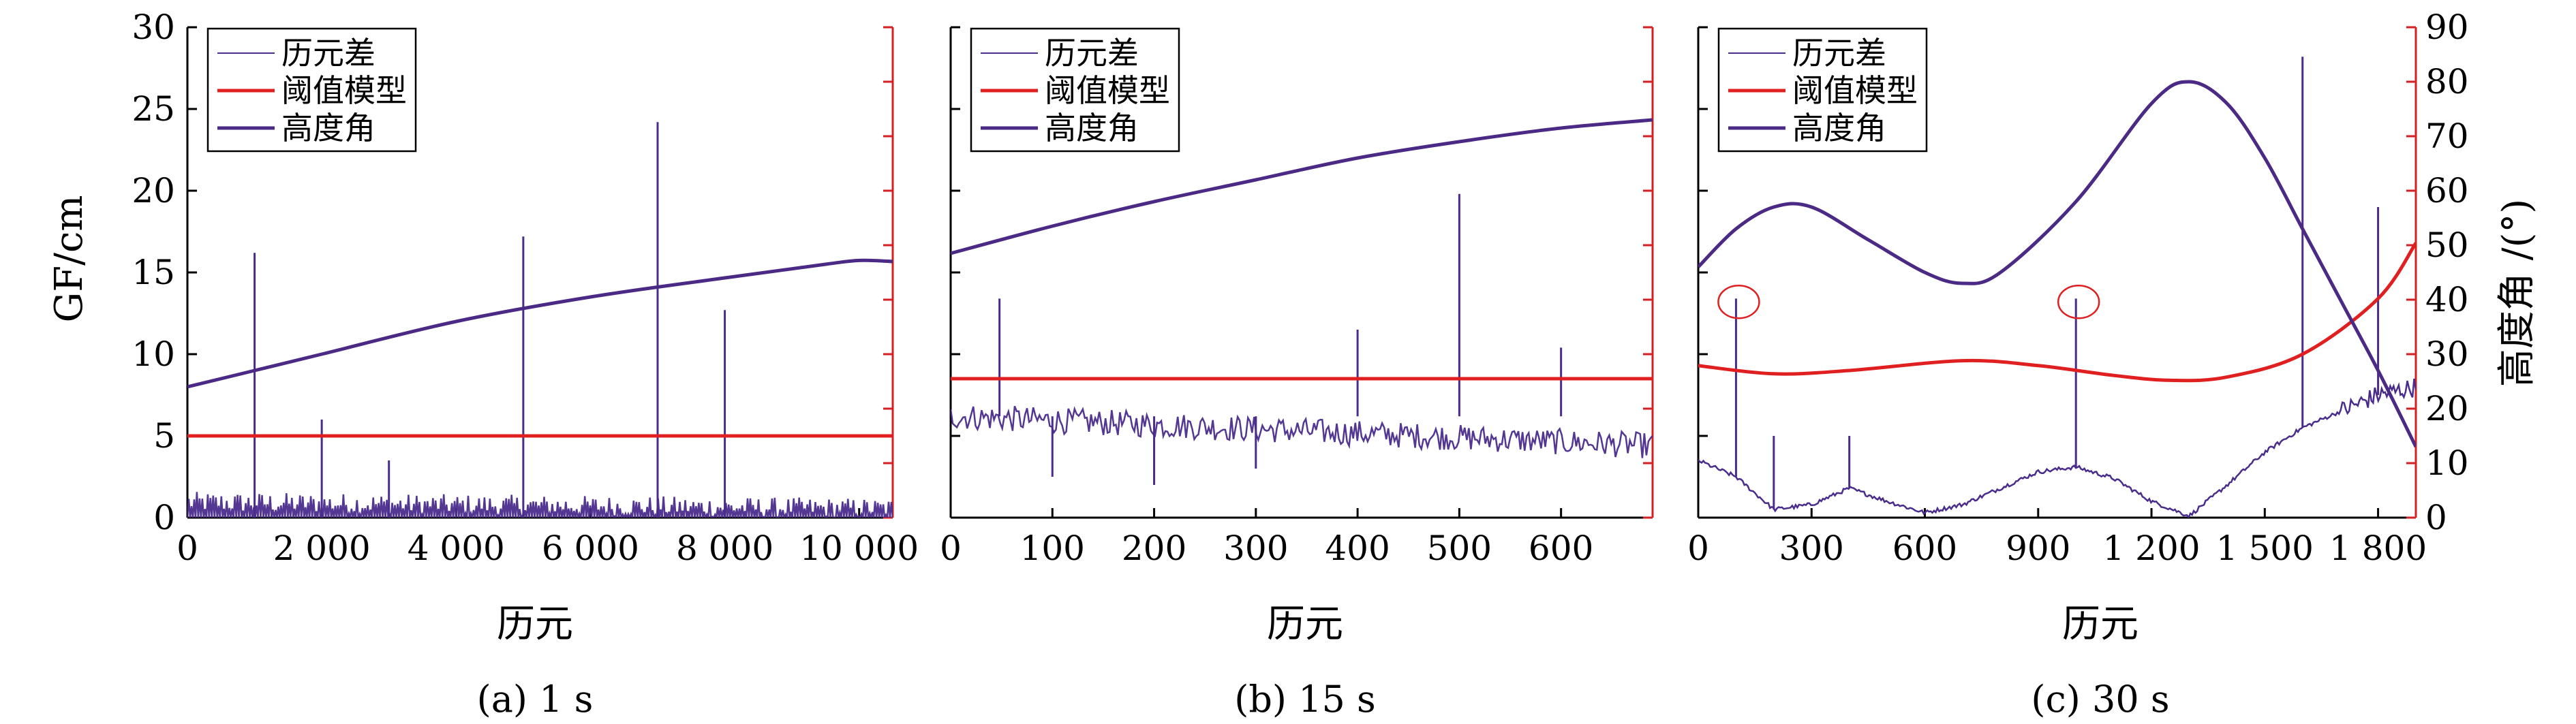 This screenshot has height=724, width=2576. What do you see at coordinates (2447, 190) in the screenshot?
I see `y2-tick-label: 60` at bounding box center [2447, 190].